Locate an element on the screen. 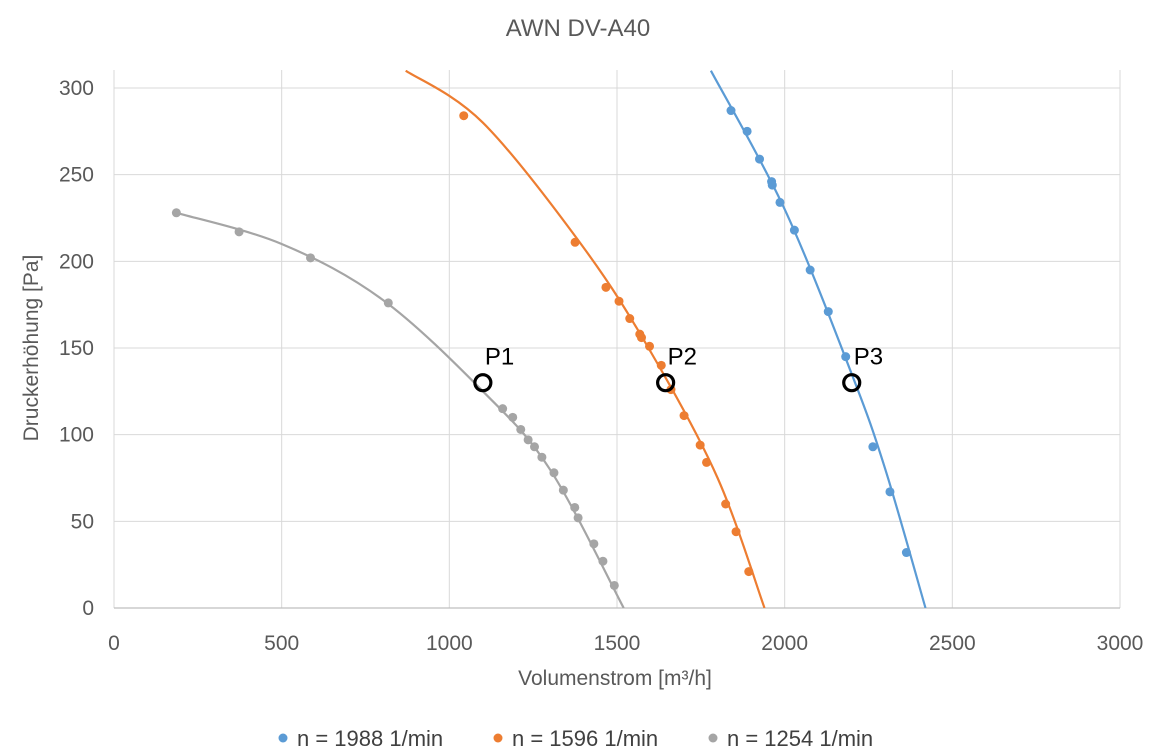 The image size is (1155, 756). y-tick-label: 100 is located at coordinates (76, 435).